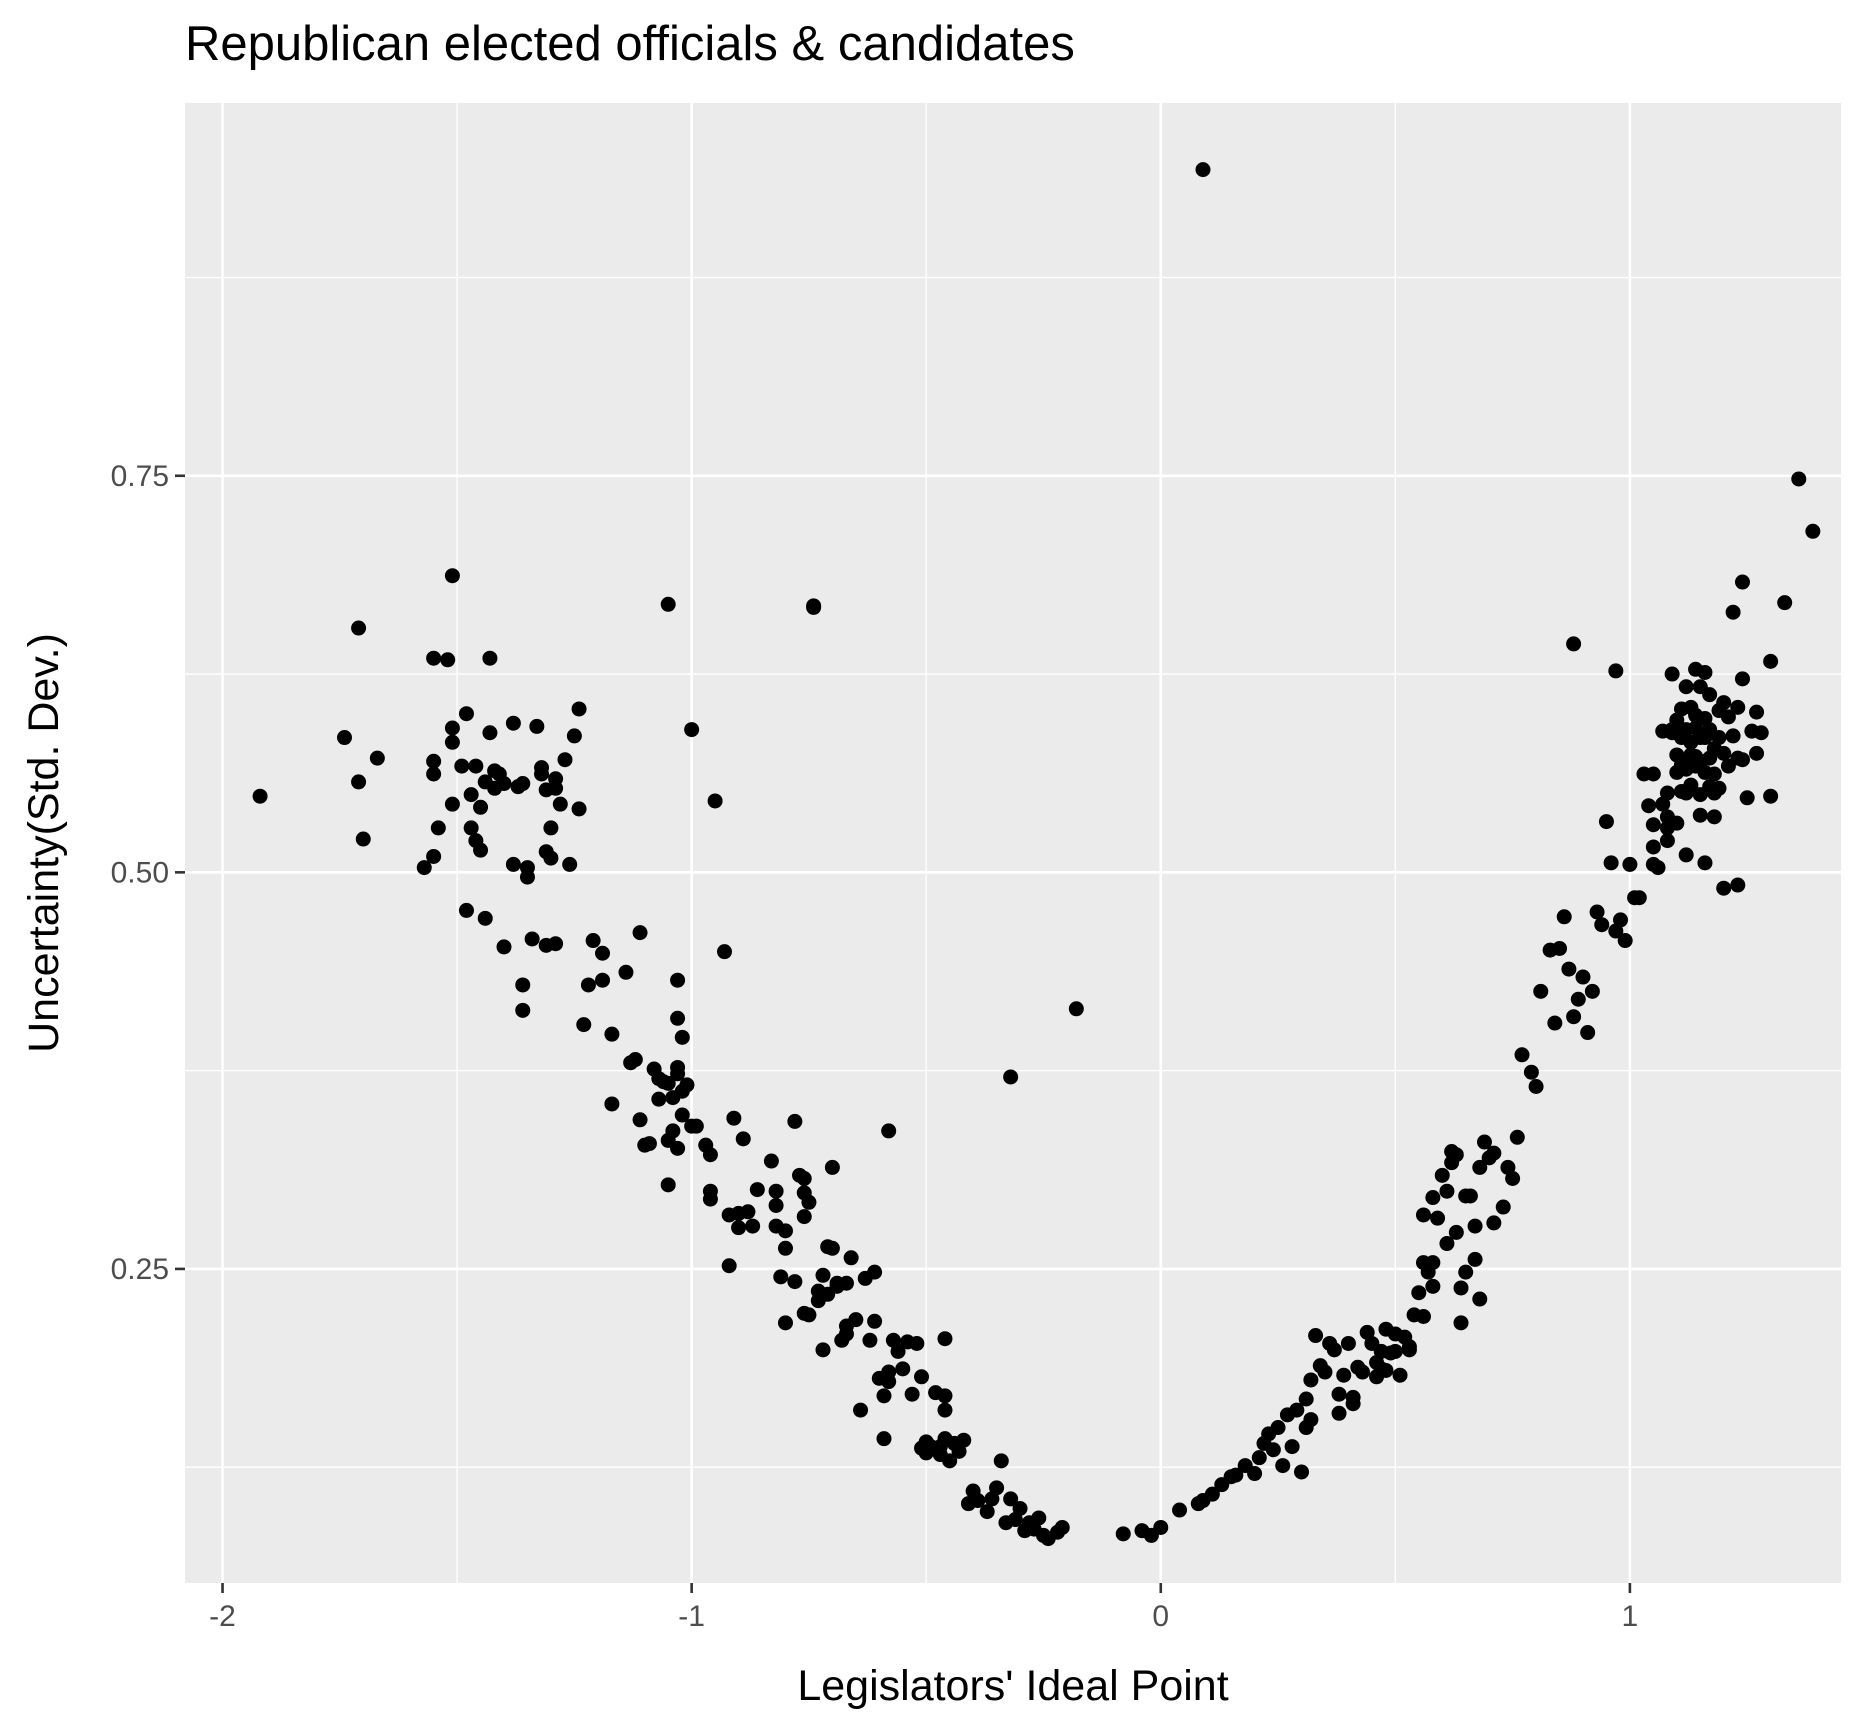 This screenshot has height=1723, width=1853. What do you see at coordinates (44, 843) in the screenshot?
I see `y-axis-title: Uncertainty(Std. Dev.)` at bounding box center [44, 843].